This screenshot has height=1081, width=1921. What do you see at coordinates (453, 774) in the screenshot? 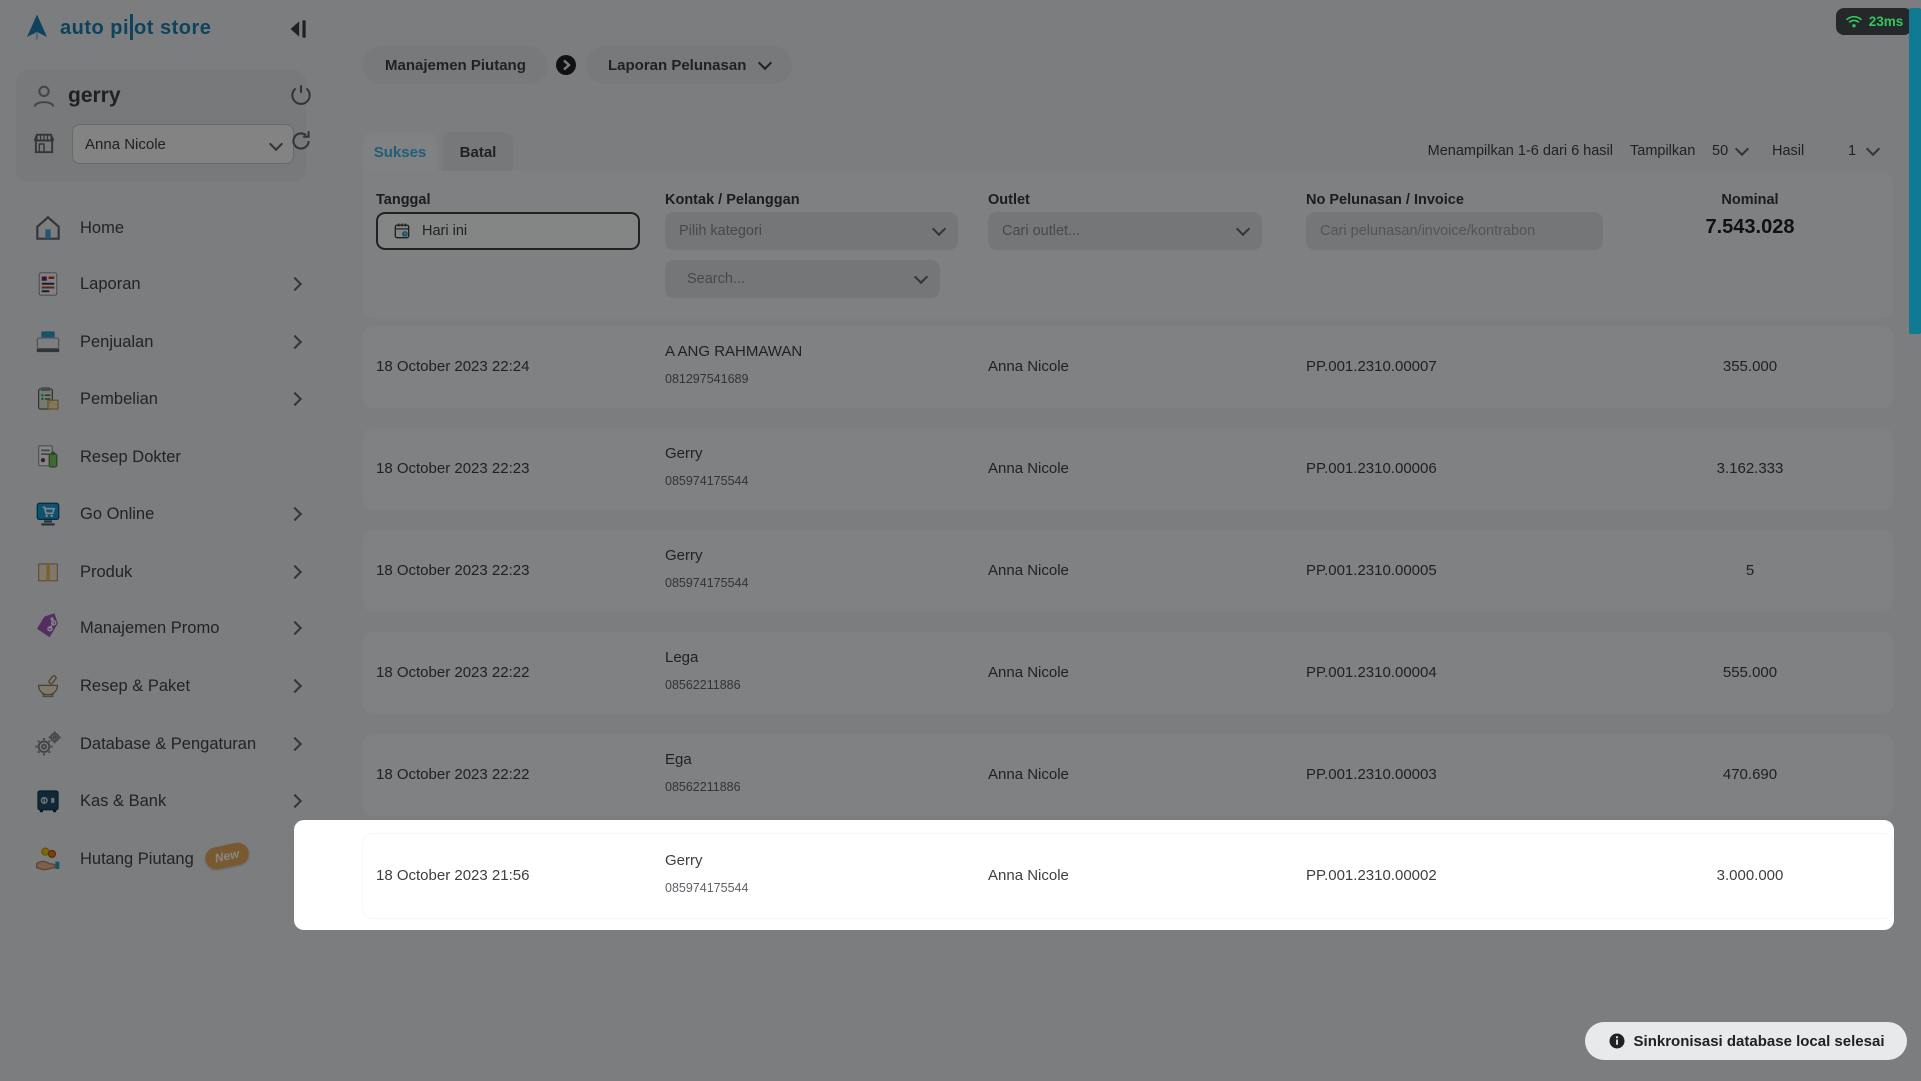
I see `row-datetime: 18 October 2023 22:22` at bounding box center [453, 774].